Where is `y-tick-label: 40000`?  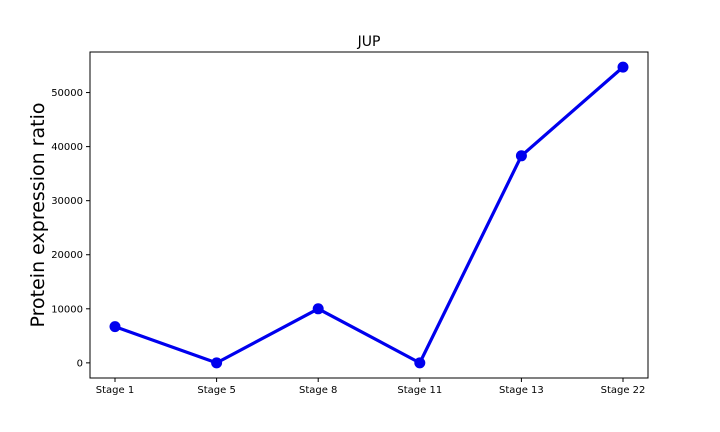
y-tick-label: 40000 is located at coordinates (67, 147).